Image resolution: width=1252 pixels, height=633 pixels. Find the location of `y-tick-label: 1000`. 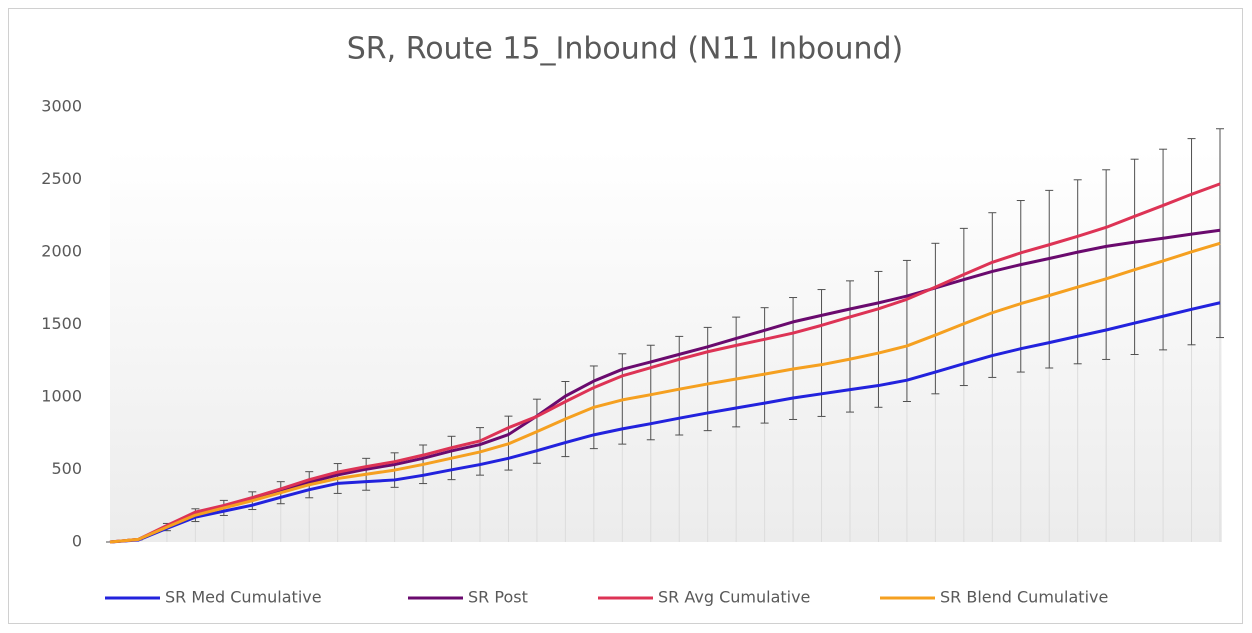

y-tick-label: 1000 is located at coordinates (61, 396).